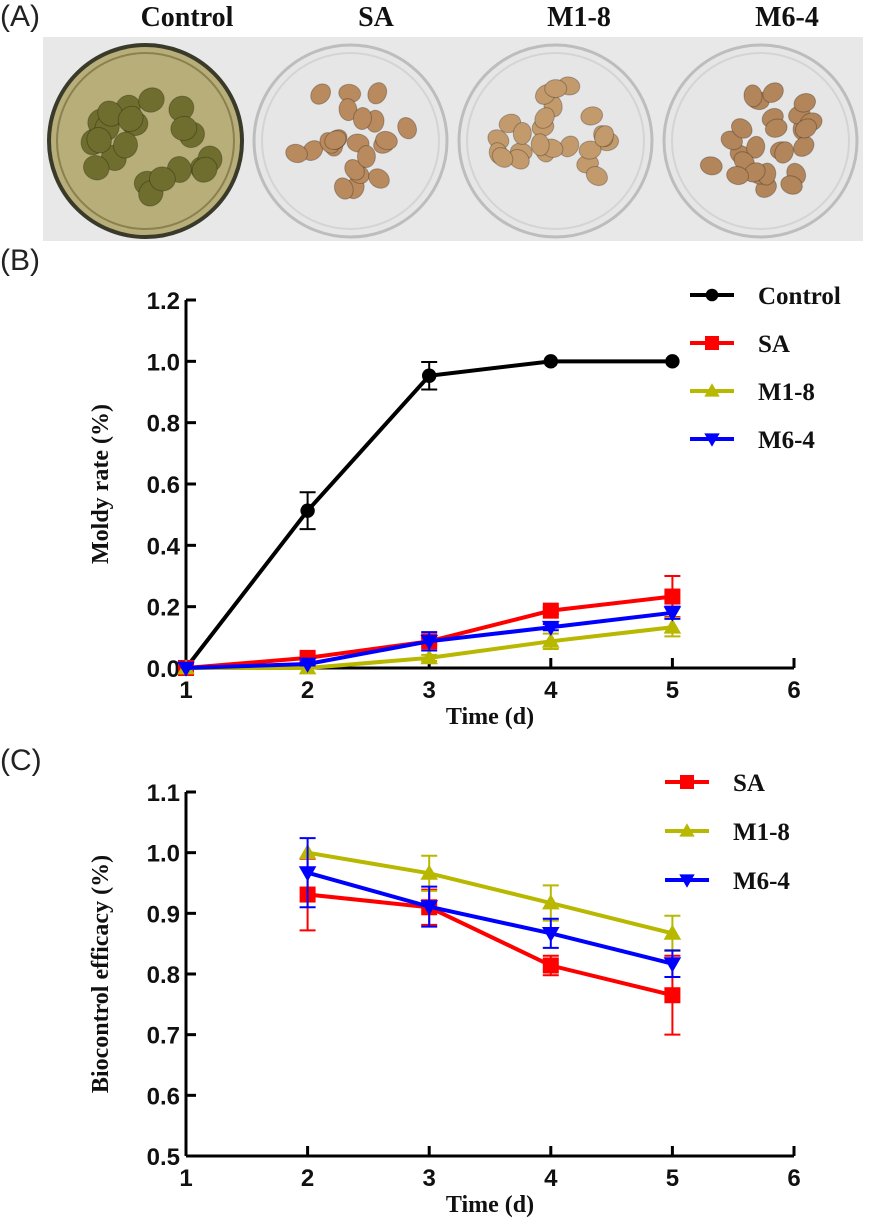  Describe the element at coordinates (163, 1157) in the screenshot. I see `y-tick-label: 0.5` at that location.